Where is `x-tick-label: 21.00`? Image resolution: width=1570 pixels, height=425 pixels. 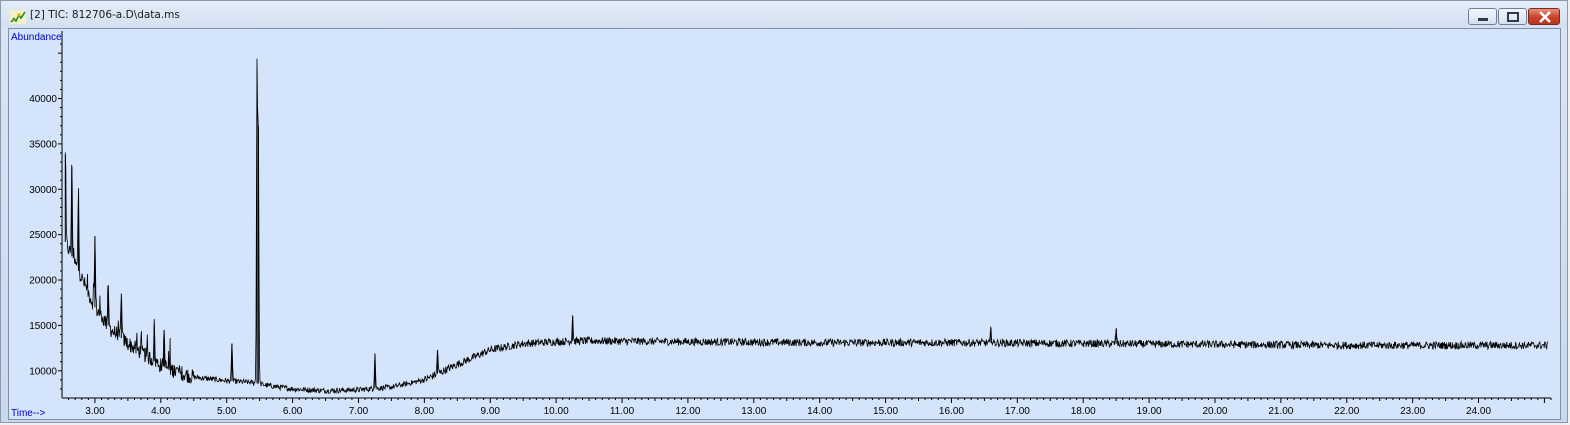
x-tick-label: 21.00 is located at coordinates (1280, 411).